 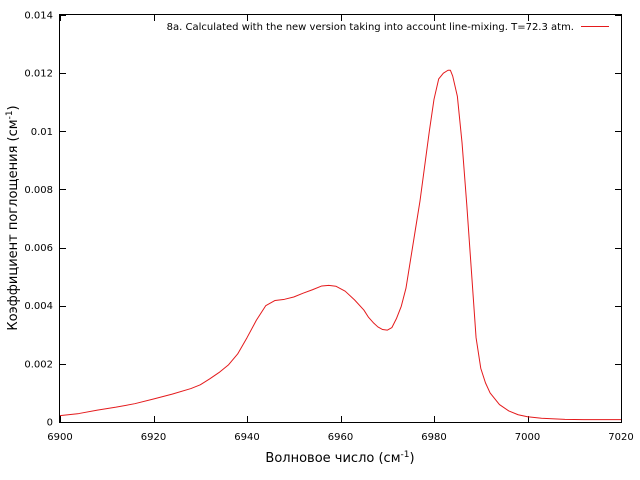 I want to click on x-tick-label: 6960, so click(x=340, y=437).